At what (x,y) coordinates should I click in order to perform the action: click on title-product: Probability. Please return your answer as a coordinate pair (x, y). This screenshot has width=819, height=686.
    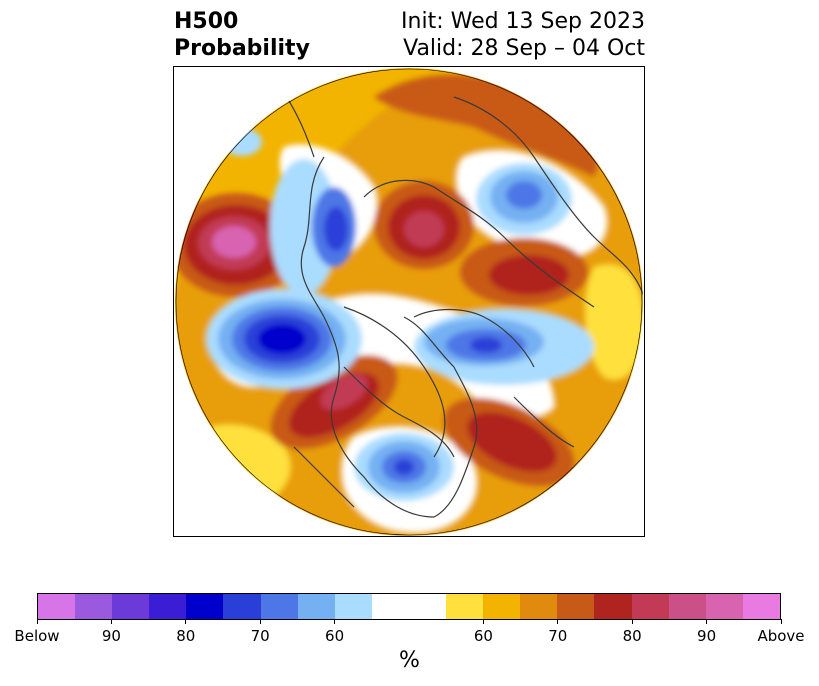
    Looking at the image, I should click on (242, 48).